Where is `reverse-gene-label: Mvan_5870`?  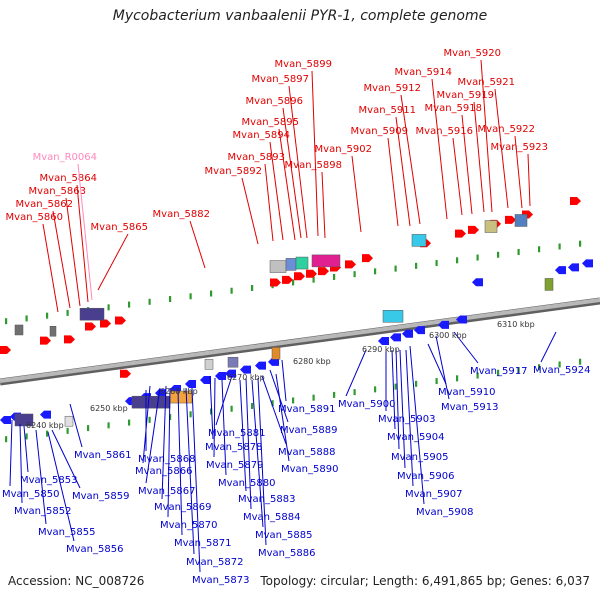
reverse-gene-label: Mvan_5870 is located at coordinates (188, 525).